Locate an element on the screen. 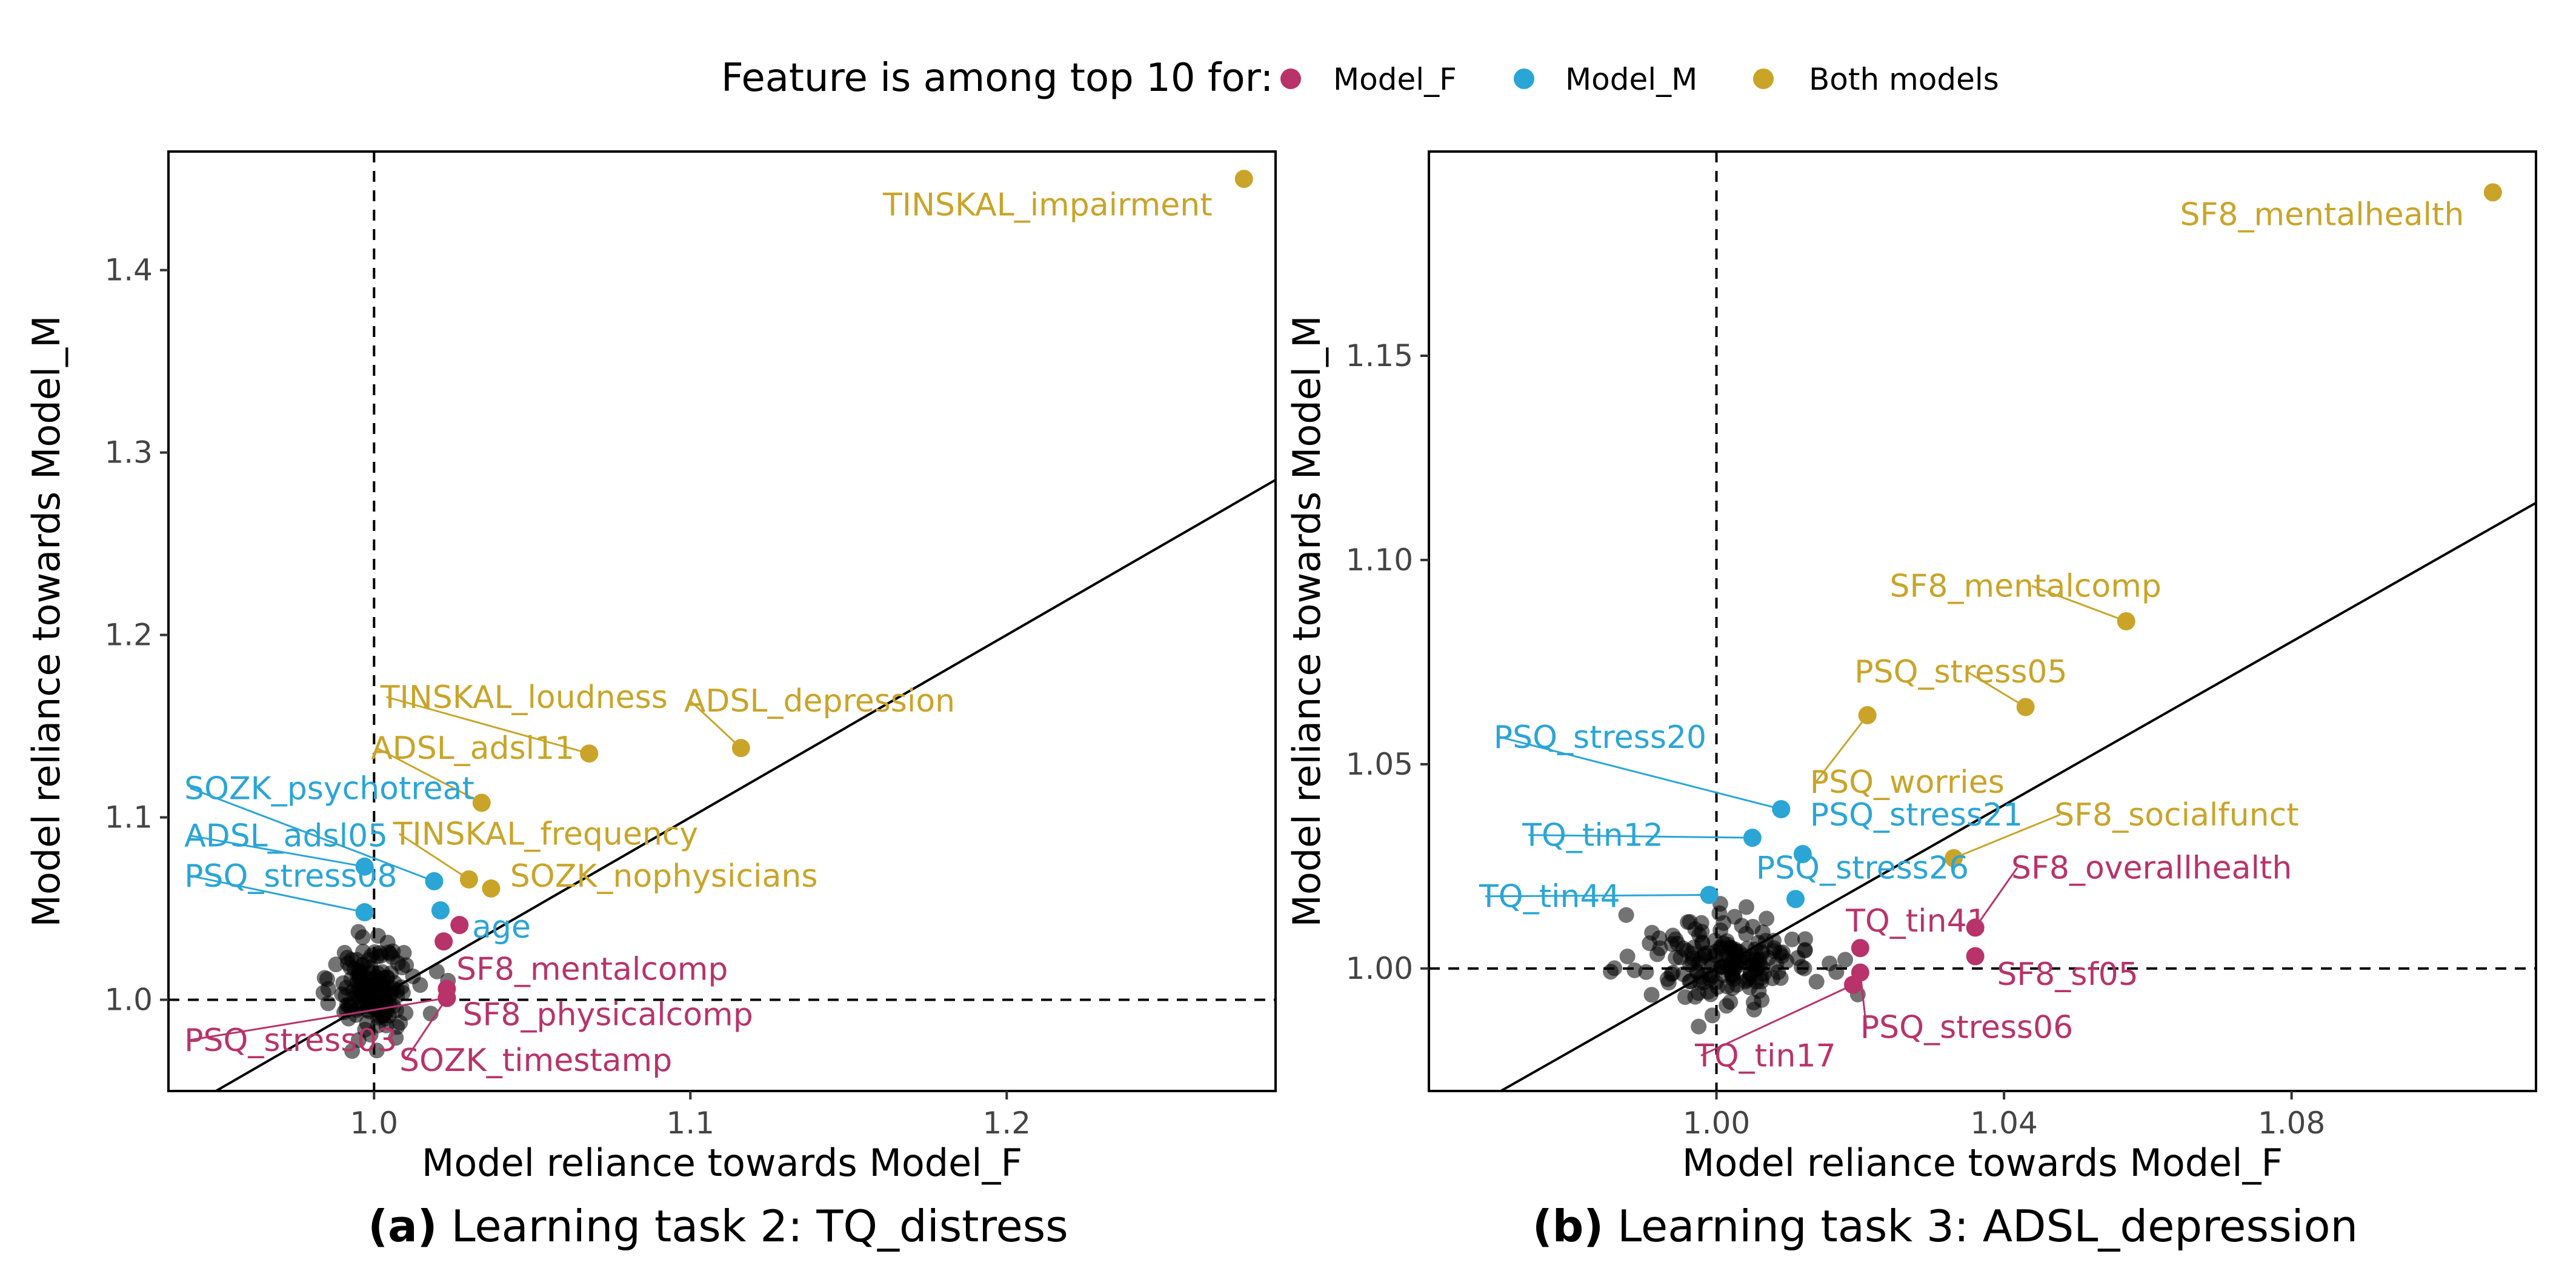  x-axis-title: Model reliance towards Model_F is located at coordinates (722, 1163).